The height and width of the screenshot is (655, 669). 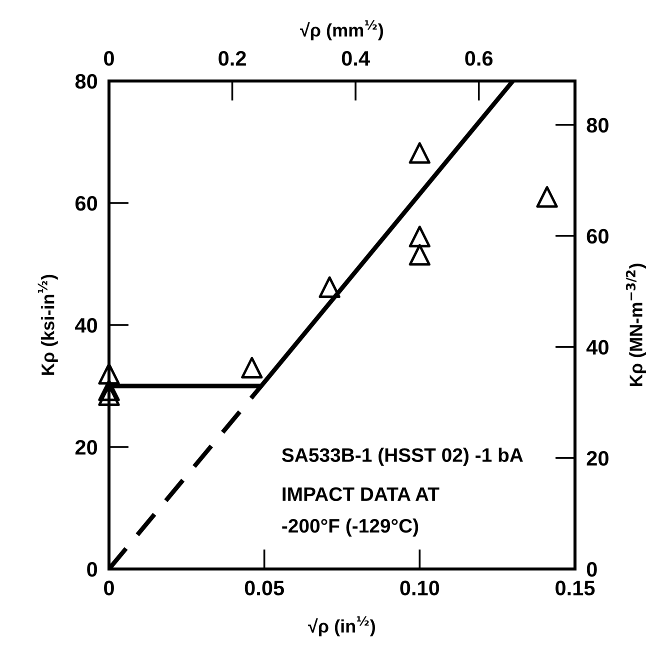 I want to click on y2-tick-label: 80, so click(x=597, y=125).